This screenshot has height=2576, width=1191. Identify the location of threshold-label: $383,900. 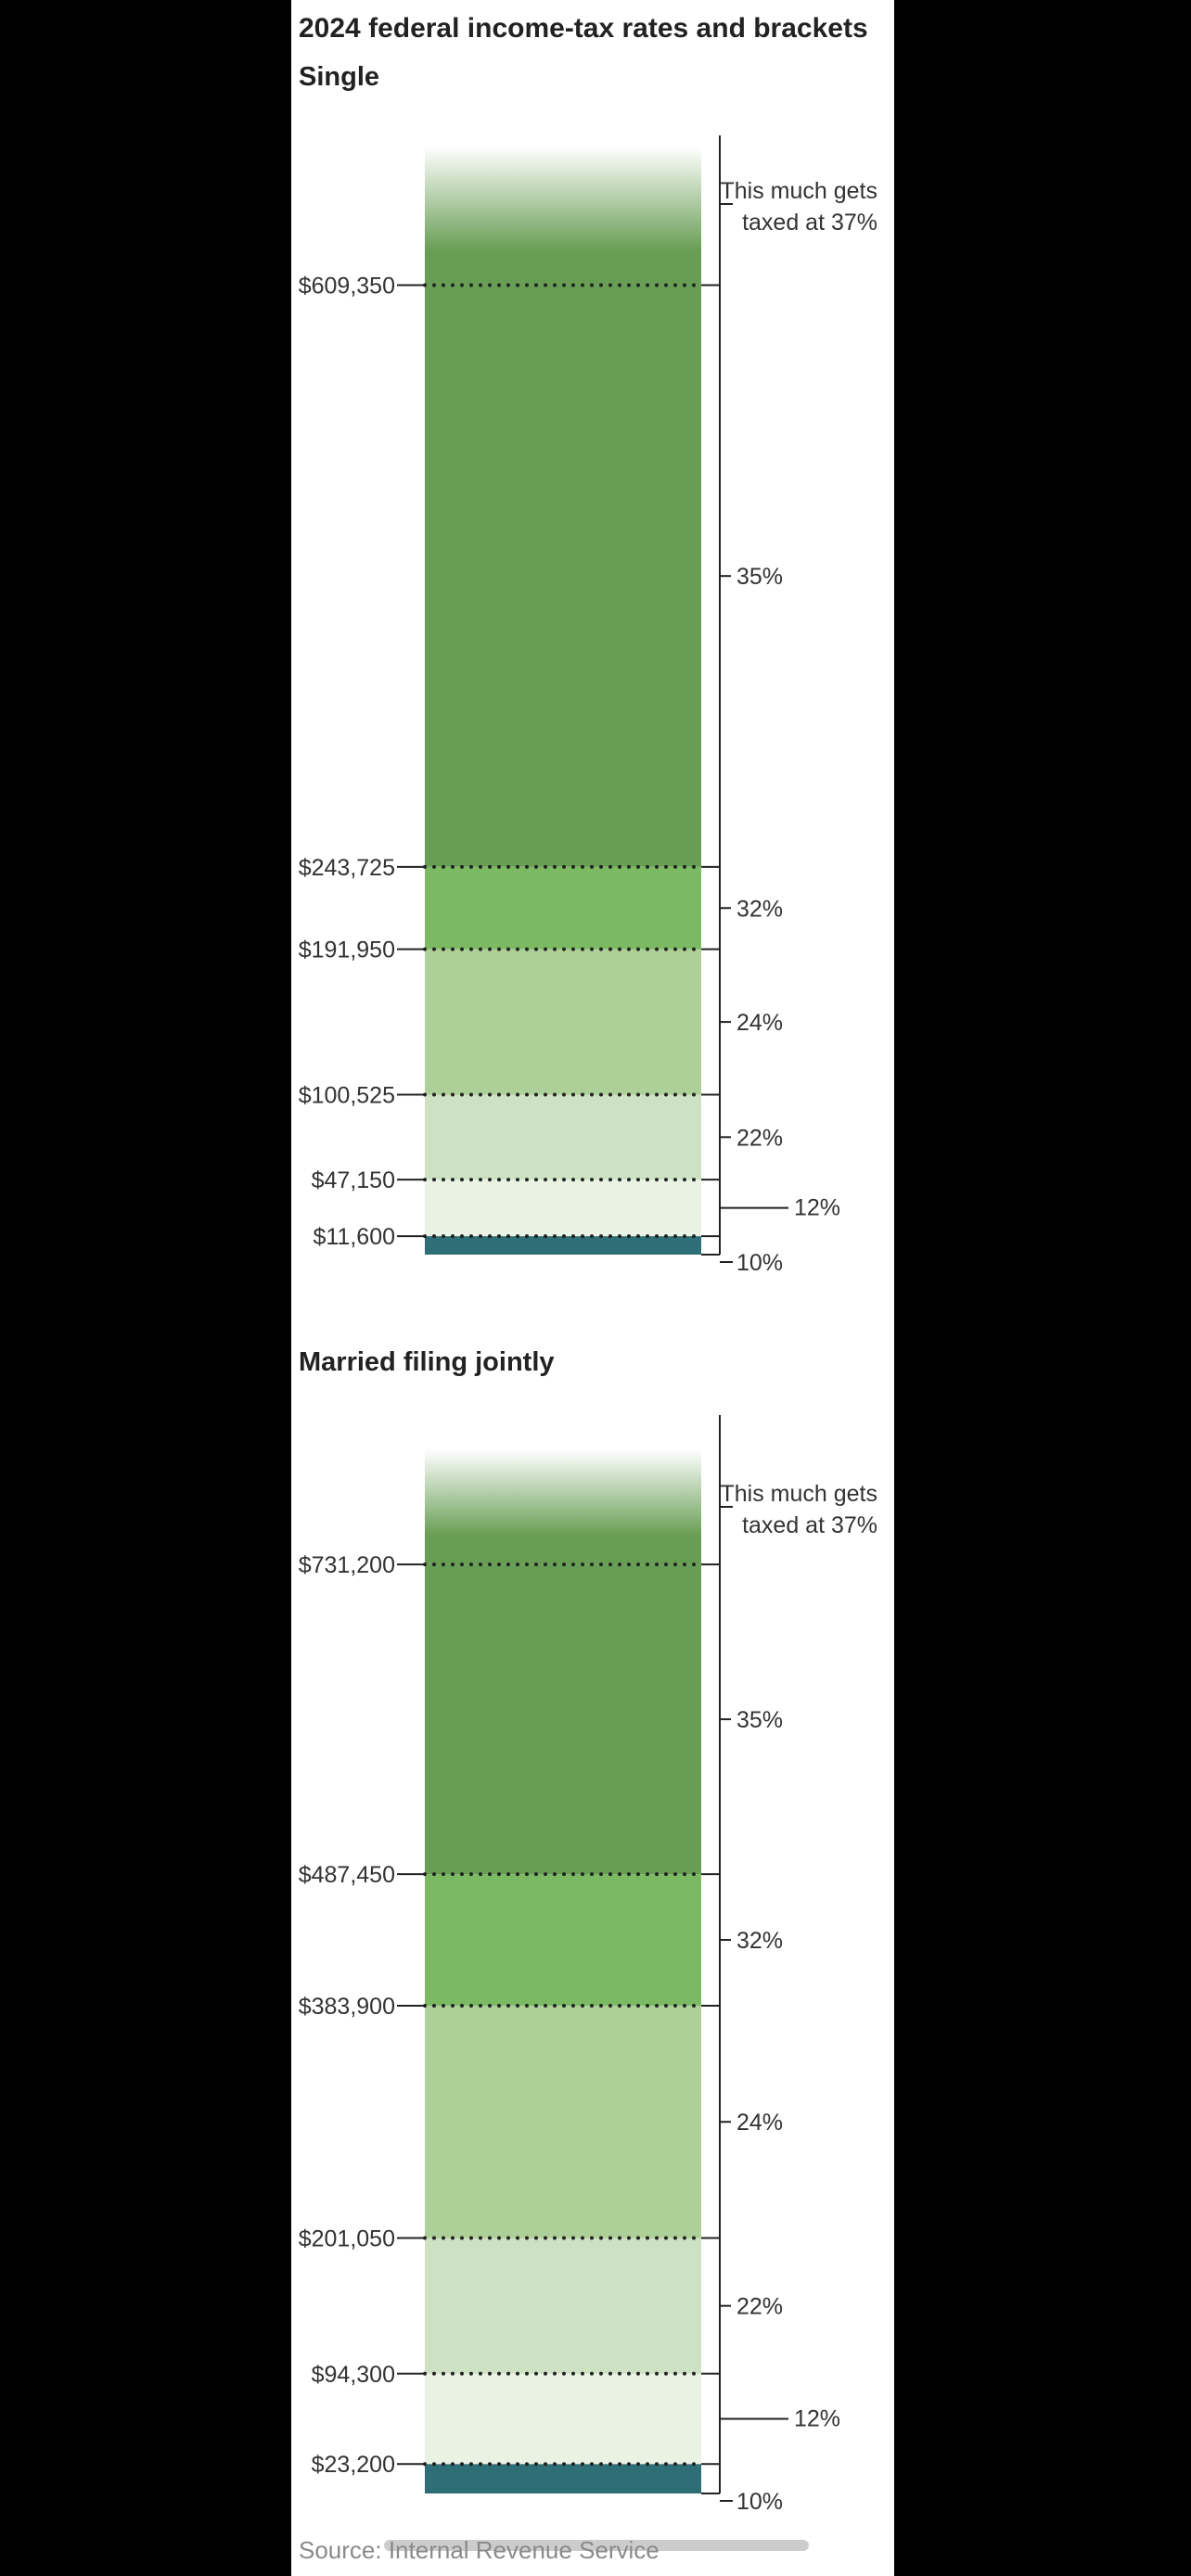
(347, 2007).